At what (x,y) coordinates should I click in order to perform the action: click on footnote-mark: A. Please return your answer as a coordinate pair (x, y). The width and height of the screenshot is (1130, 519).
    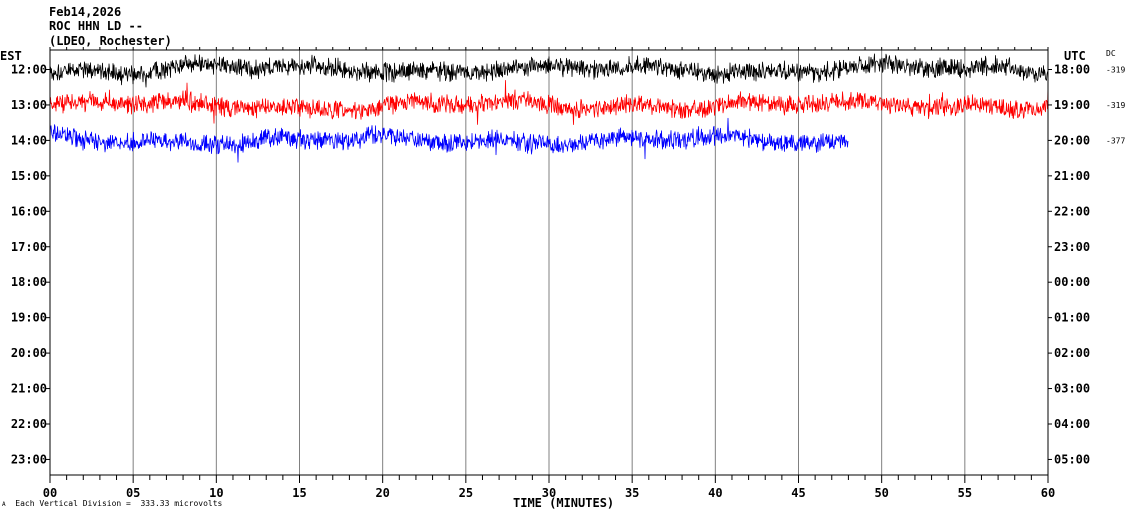
    Looking at the image, I should click on (4, 504).